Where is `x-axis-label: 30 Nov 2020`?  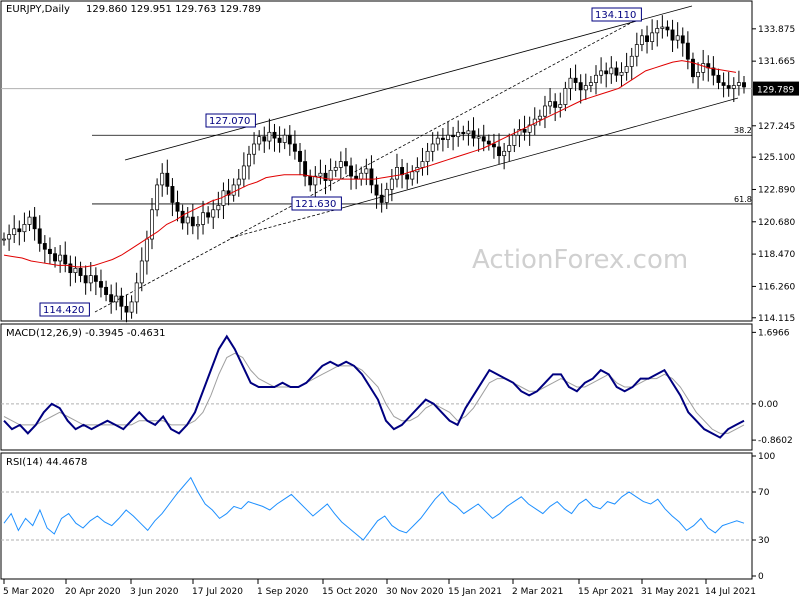 x-axis-label: 30 Nov 2020 is located at coordinates (415, 592).